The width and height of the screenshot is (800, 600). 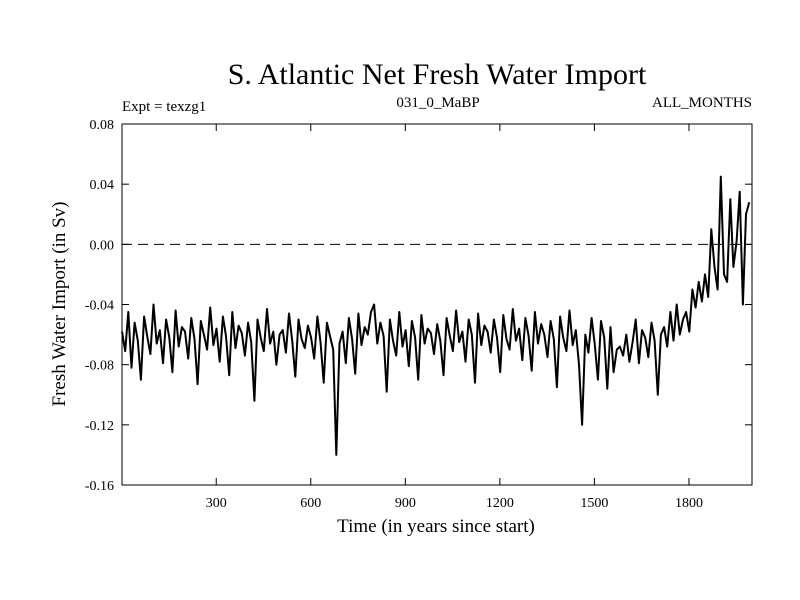 I want to click on chart-title: S. Atlantic Net Fresh Water Import, so click(x=437, y=74).